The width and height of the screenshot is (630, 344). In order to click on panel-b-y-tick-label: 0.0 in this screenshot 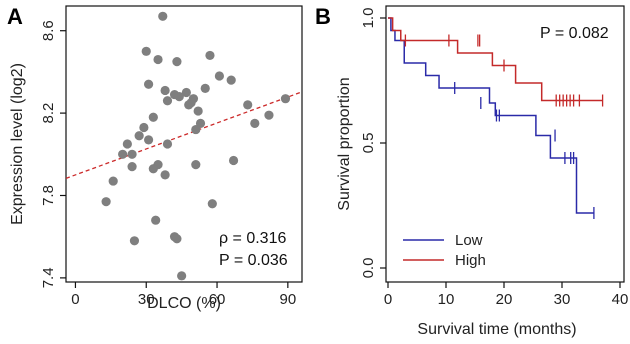, I will do `click(368, 268)`.